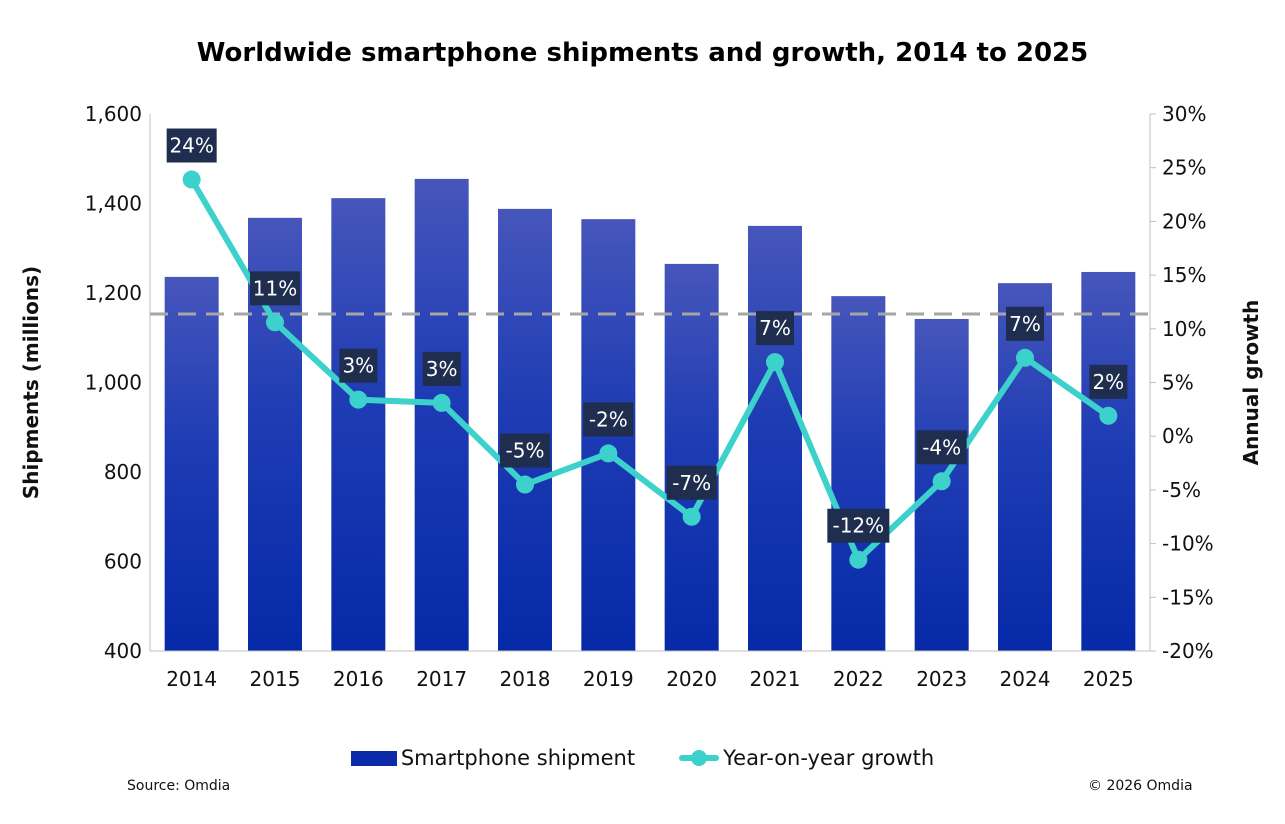  What do you see at coordinates (608, 453) in the screenshot?
I see `growth-point-2019` at bounding box center [608, 453].